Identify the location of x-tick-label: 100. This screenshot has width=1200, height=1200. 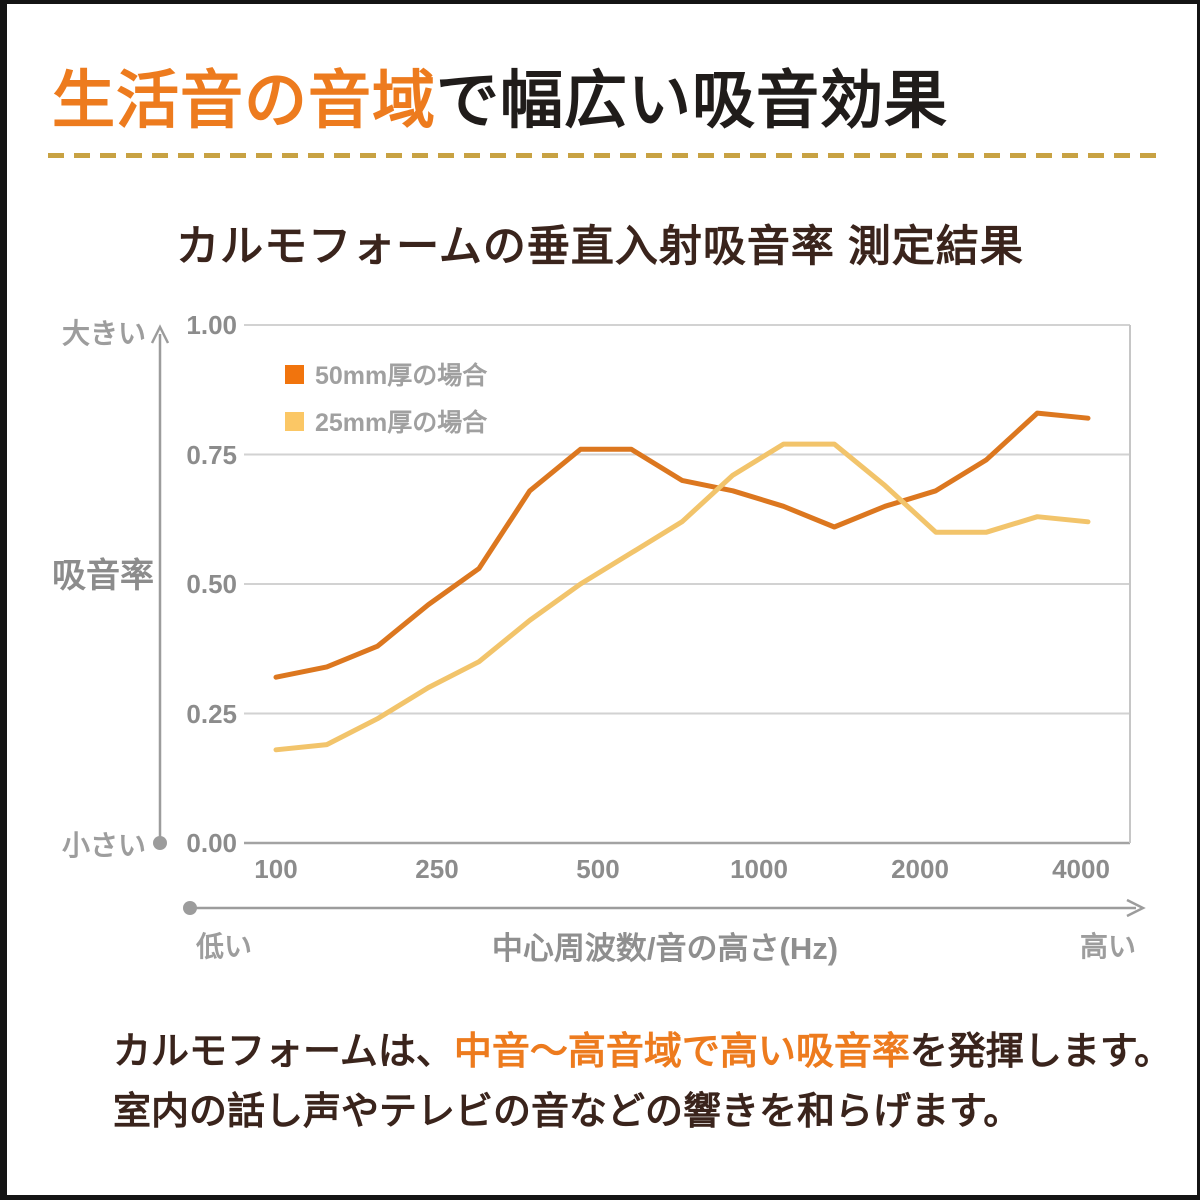
(276, 869).